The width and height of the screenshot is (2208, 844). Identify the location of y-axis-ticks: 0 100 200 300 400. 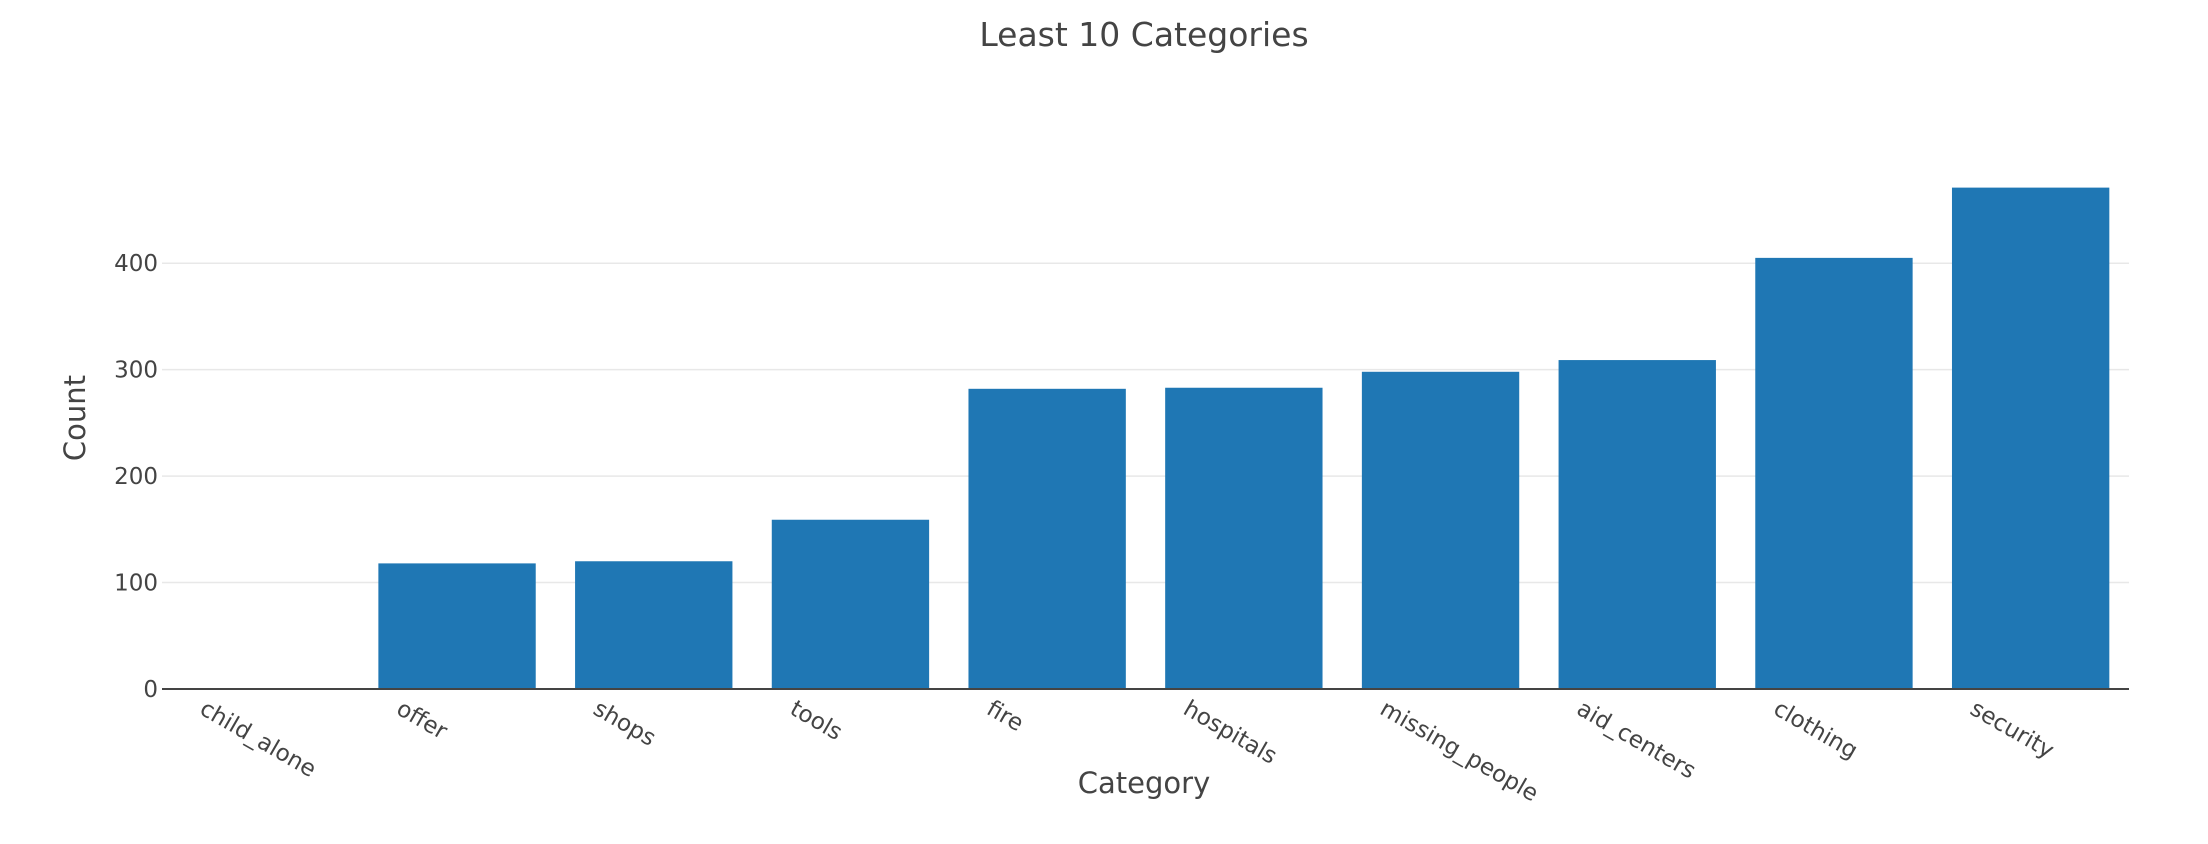
(136, 477).